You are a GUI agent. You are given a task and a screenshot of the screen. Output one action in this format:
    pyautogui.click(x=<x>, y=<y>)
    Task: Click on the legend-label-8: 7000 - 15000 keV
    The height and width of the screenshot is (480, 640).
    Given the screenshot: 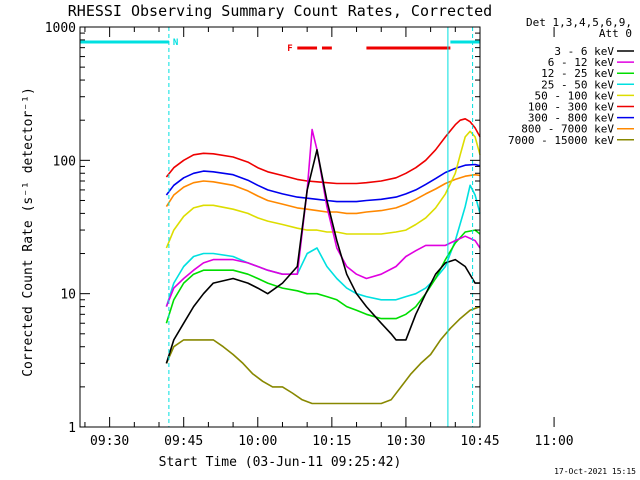 What is the action you would take?
    pyautogui.click(x=561, y=140)
    